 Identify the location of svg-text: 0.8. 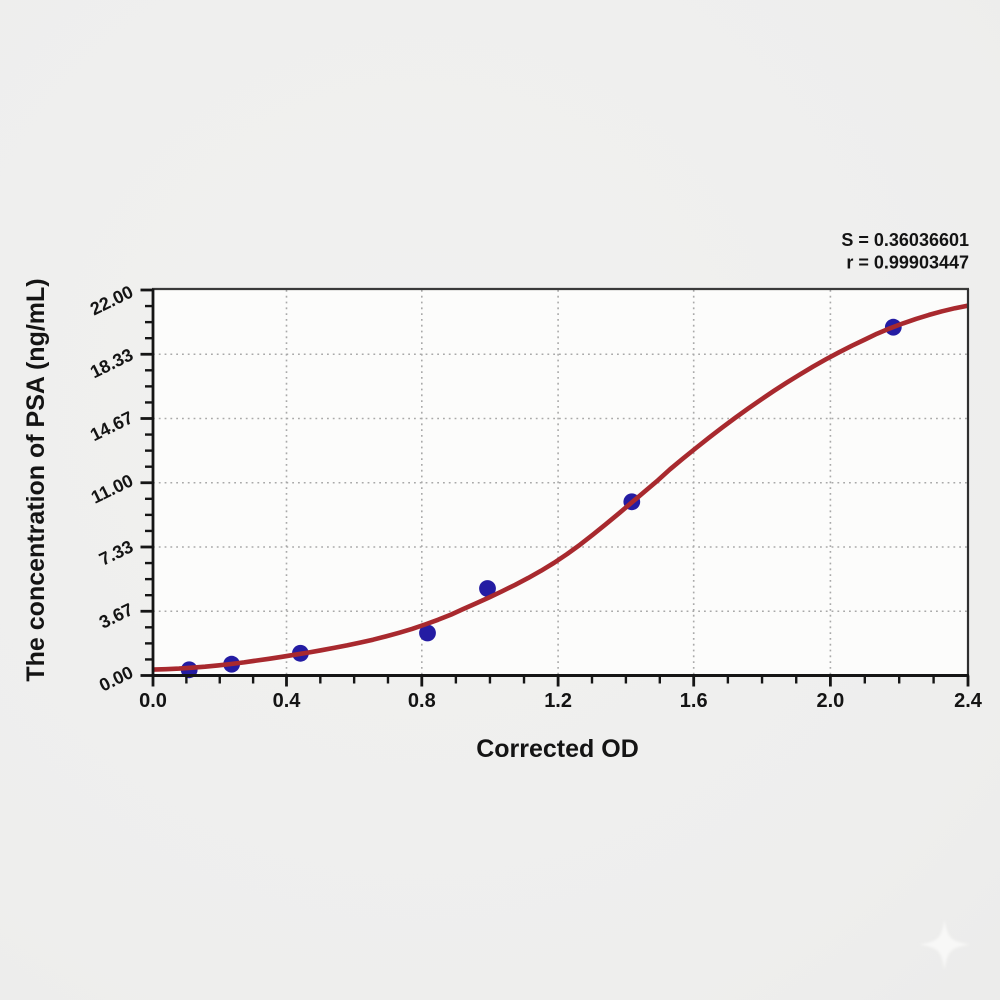
(422, 701).